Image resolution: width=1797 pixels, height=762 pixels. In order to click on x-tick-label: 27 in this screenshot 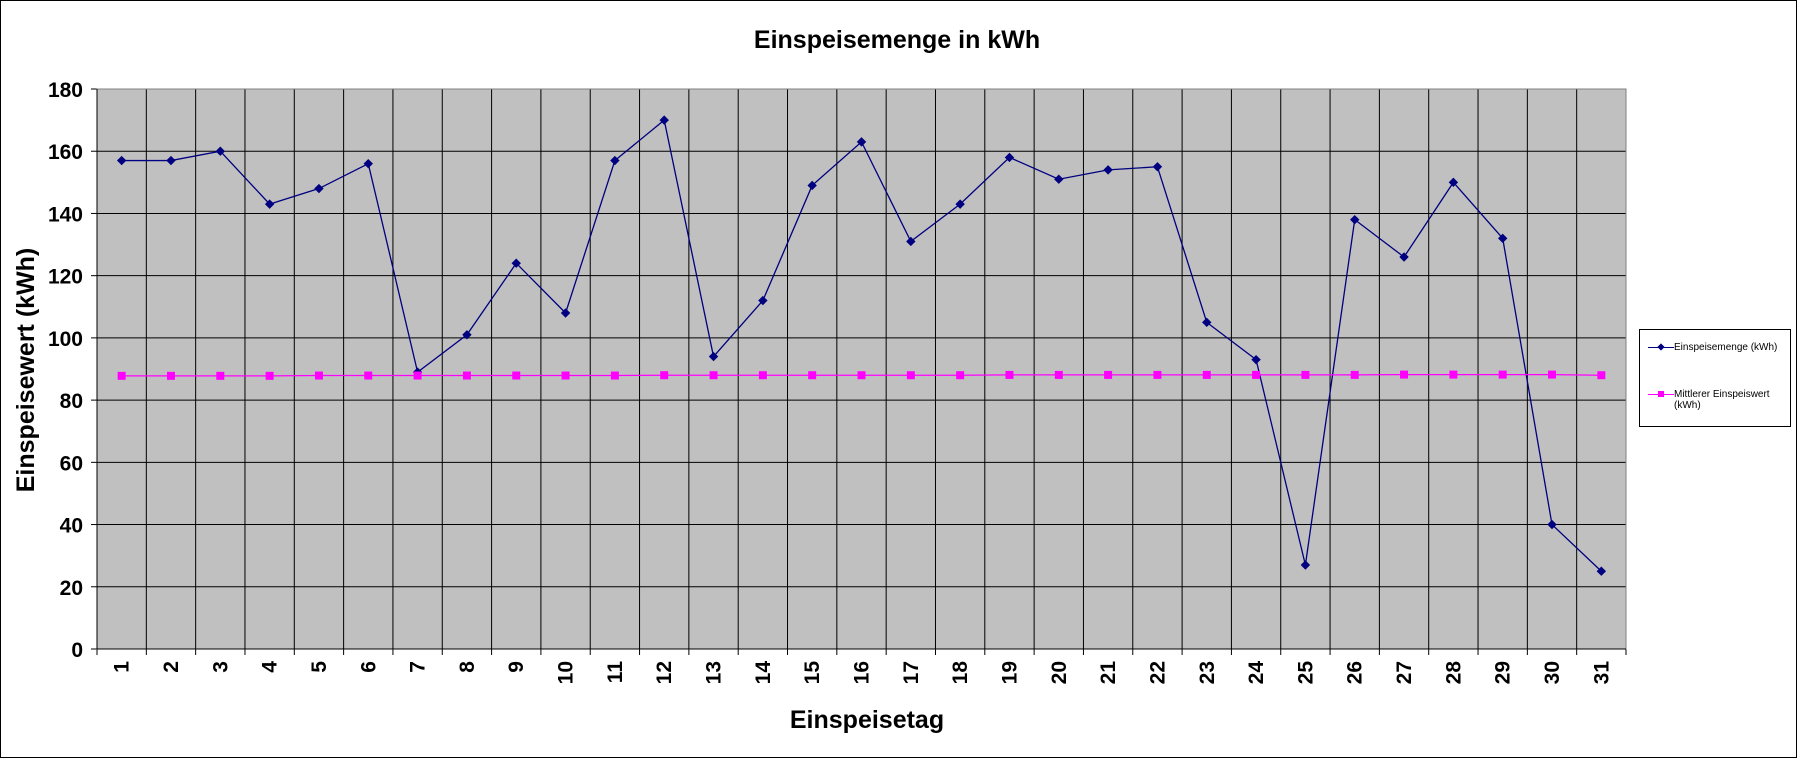, I will do `click(1404, 672)`.